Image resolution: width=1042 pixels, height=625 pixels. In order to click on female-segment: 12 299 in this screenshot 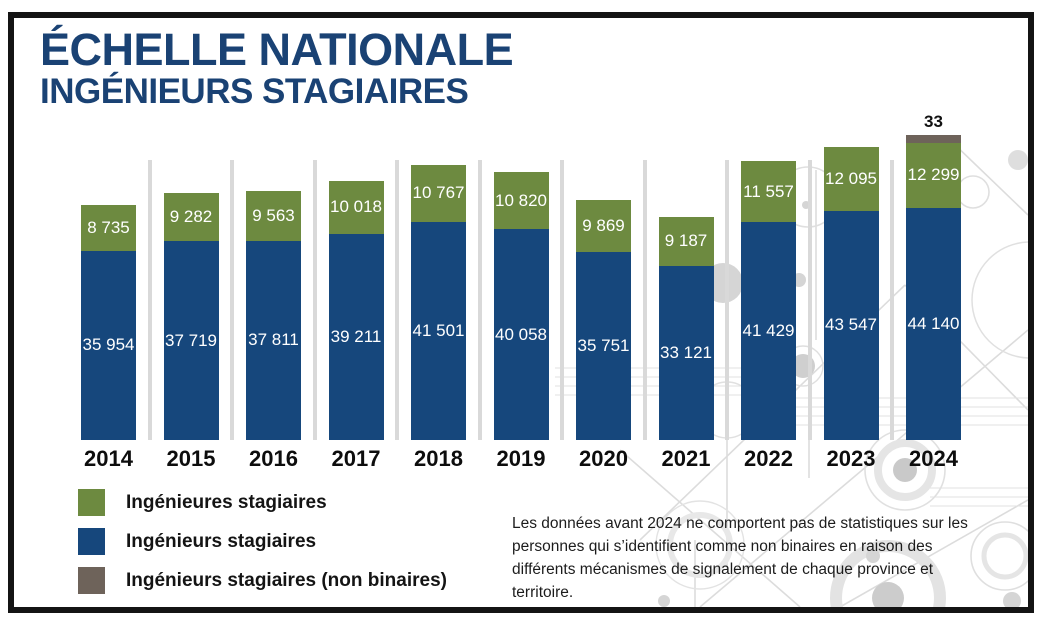, I will do `click(933, 175)`.